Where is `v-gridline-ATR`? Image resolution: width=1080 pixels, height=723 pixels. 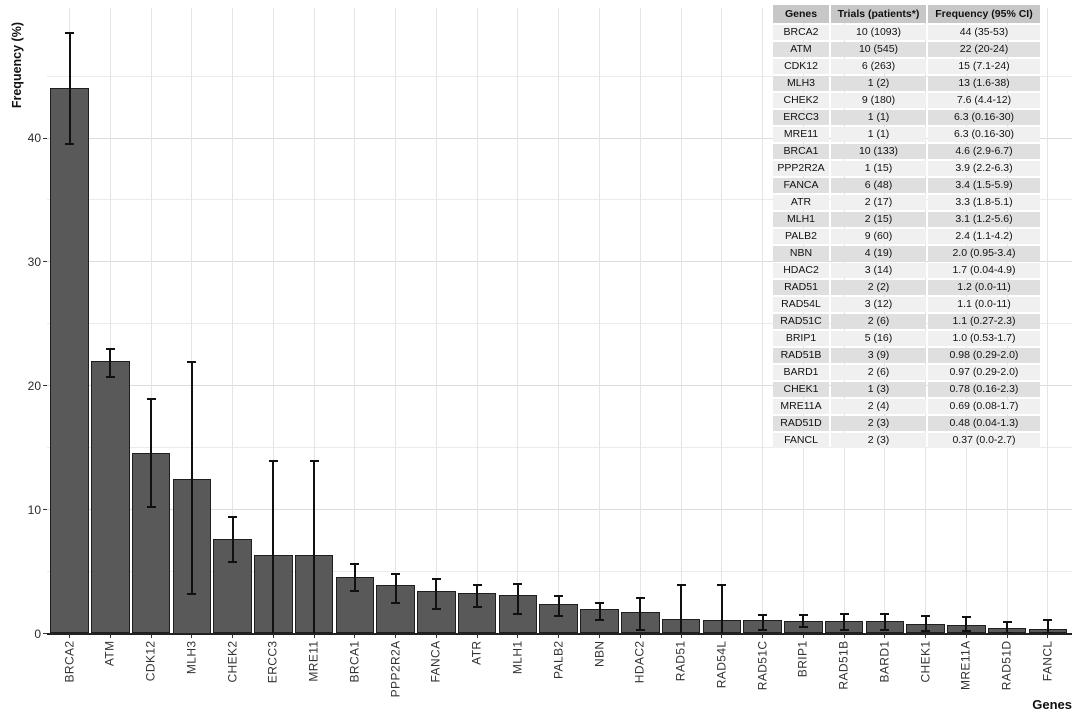 v-gridline-ATR is located at coordinates (477, 321).